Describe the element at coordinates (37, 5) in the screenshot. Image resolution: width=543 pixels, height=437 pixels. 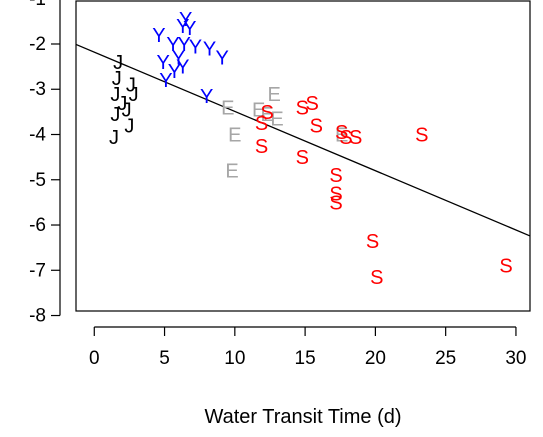
I see `y-tick-label: -1` at that location.